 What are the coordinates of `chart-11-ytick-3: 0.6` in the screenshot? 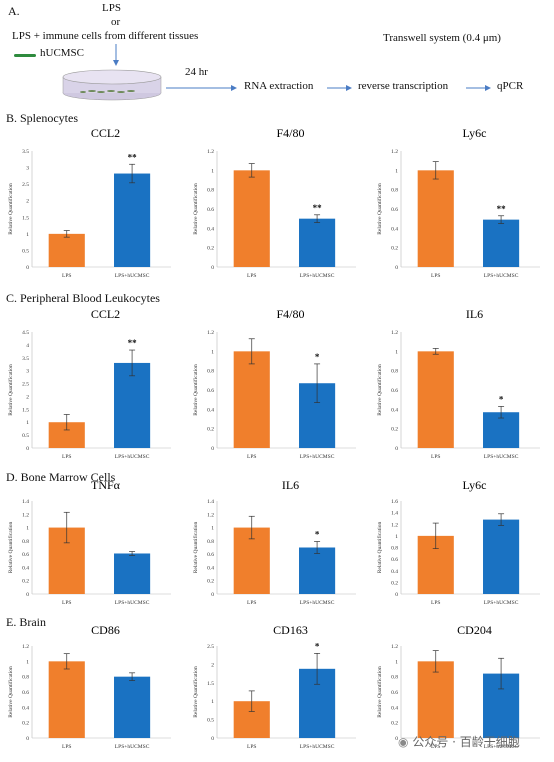 It's located at (394, 693).